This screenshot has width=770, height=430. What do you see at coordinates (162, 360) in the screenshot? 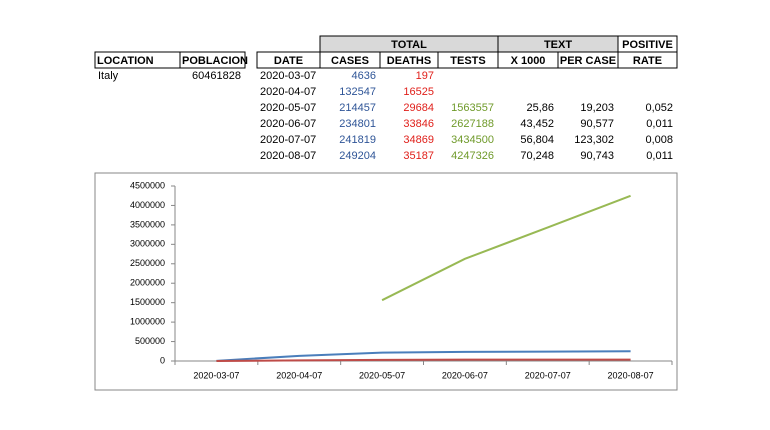
I see `y-tick-label: 0` at bounding box center [162, 360].